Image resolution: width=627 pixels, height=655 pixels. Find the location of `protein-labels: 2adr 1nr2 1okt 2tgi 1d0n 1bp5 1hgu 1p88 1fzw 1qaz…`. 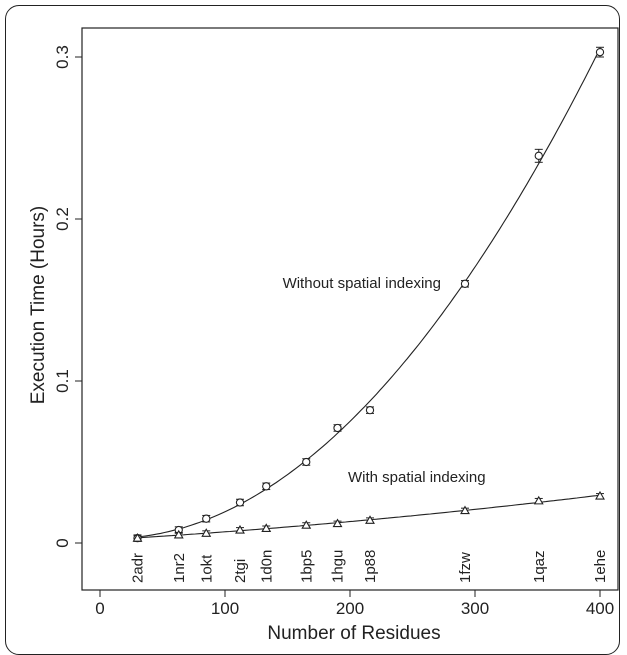

protein-labels: 2adr 1nr2 1okt 2tgi 1d0n 1bp5 1hgu 1p88 1fzw 1qaz… is located at coordinates (370, 566).